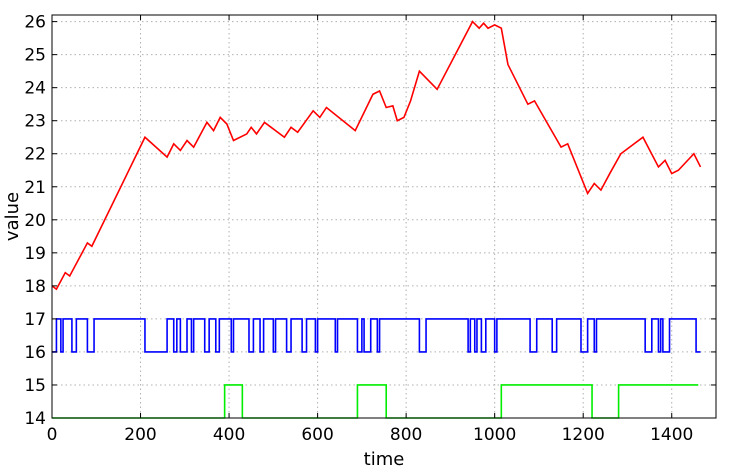 This screenshot has width=729, height=470. Describe the element at coordinates (35, 155) in the screenshot. I see `y-tick-label-8: 22` at that location.